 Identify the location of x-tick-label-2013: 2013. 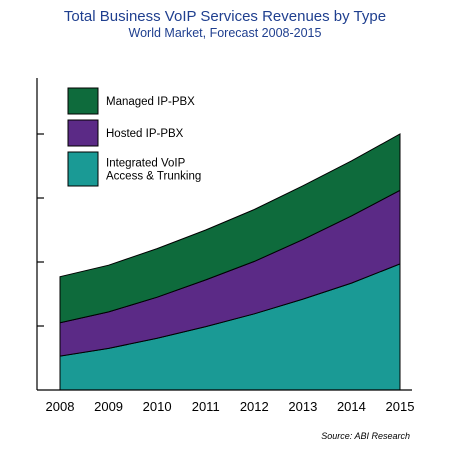
(302, 406).